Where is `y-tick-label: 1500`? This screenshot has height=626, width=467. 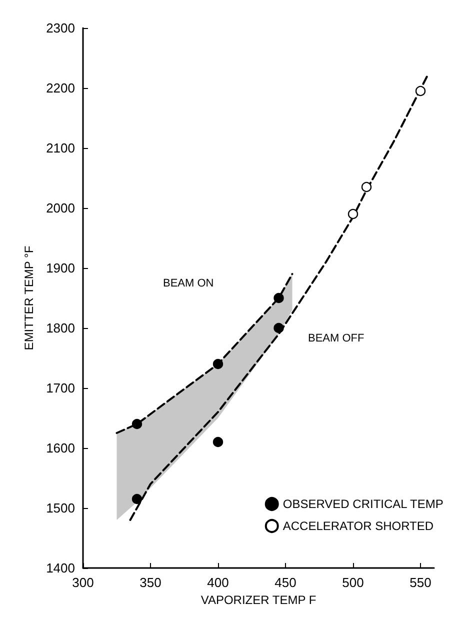 y-tick-label: 1500 is located at coordinates (60, 508).